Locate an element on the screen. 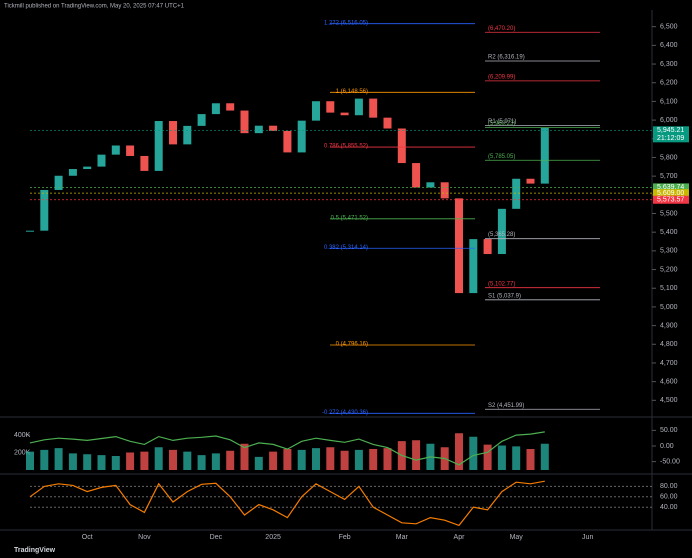  pivot-label: R1 (5,971) is located at coordinates (502, 122).